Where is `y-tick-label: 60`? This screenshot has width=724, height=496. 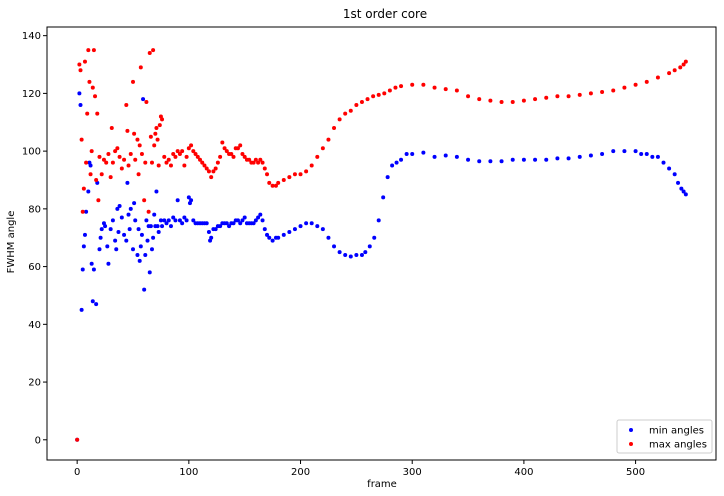
y-tick-label: 60 is located at coordinates (34, 267).